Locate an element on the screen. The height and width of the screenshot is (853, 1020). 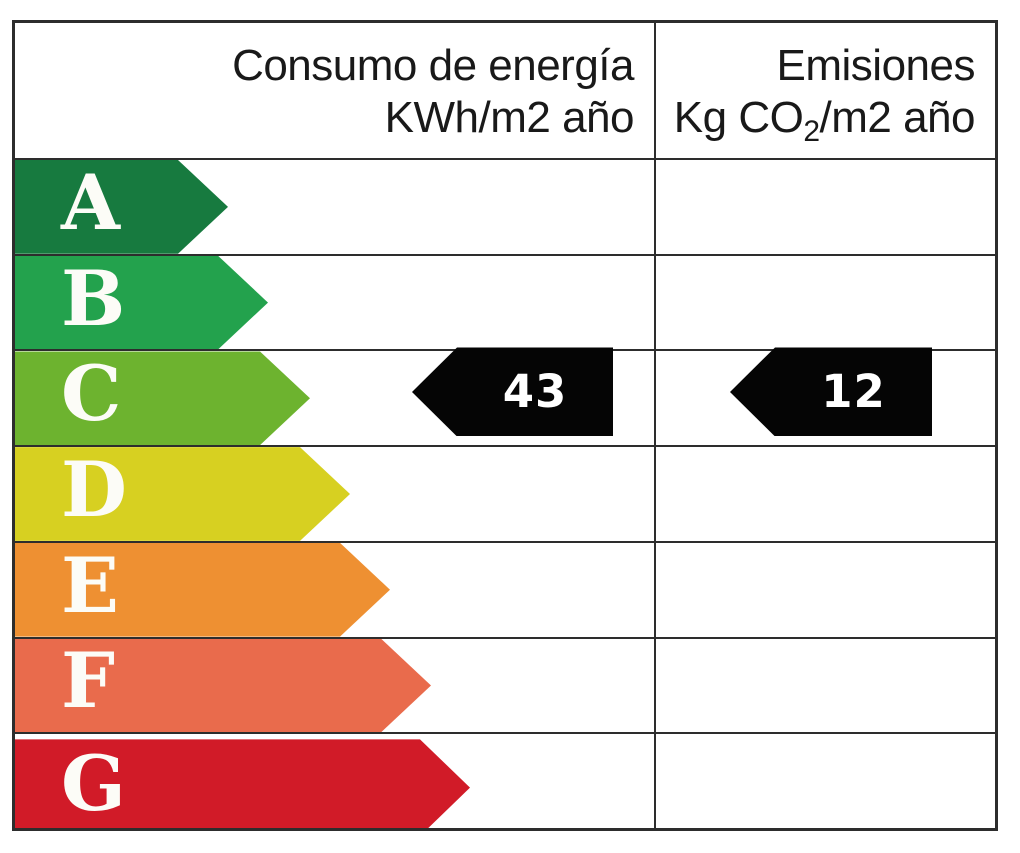
rating-arrow-f: F is located at coordinates (223, 686).